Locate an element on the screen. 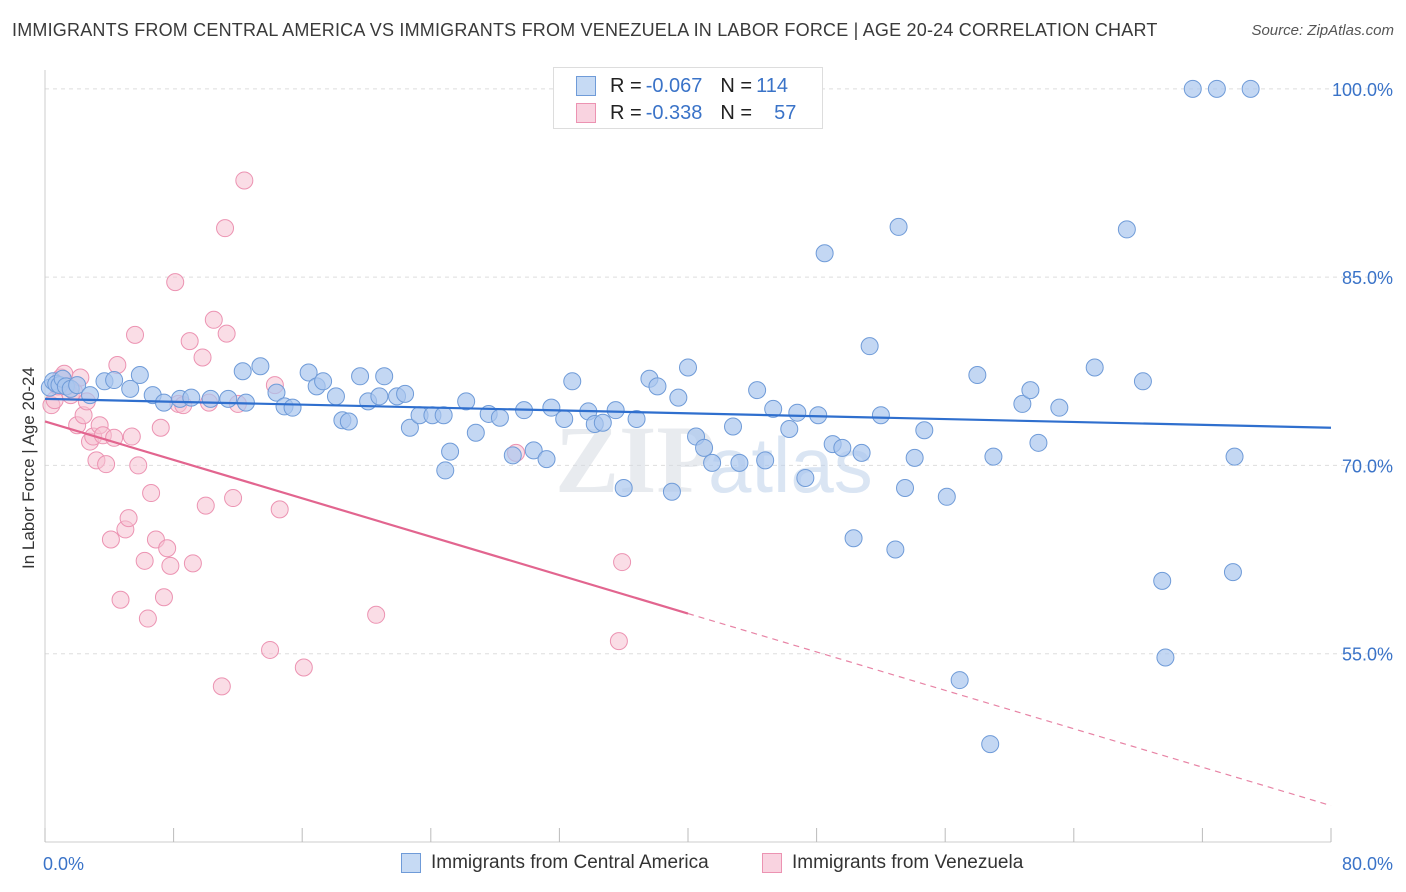 The image size is (1406, 892). legend-row-venezuela: R = -0.338 N = 57 is located at coordinates (686, 113).